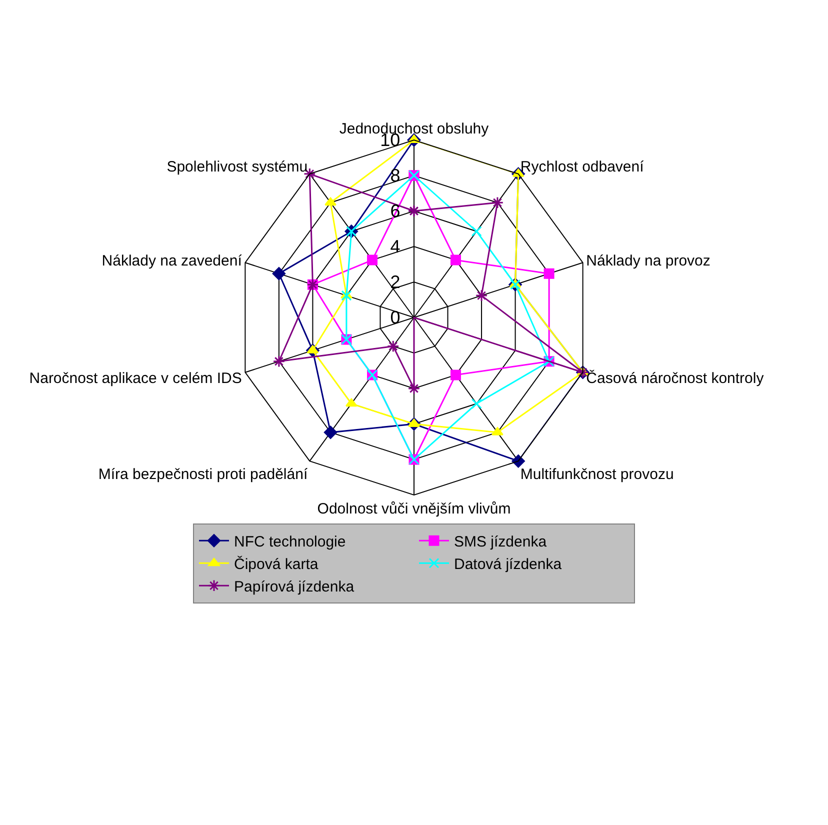 Image resolution: width=828 pixels, height=825 pixels. I want to click on spoke-label: Časová náročnost kontroly, so click(675, 378).